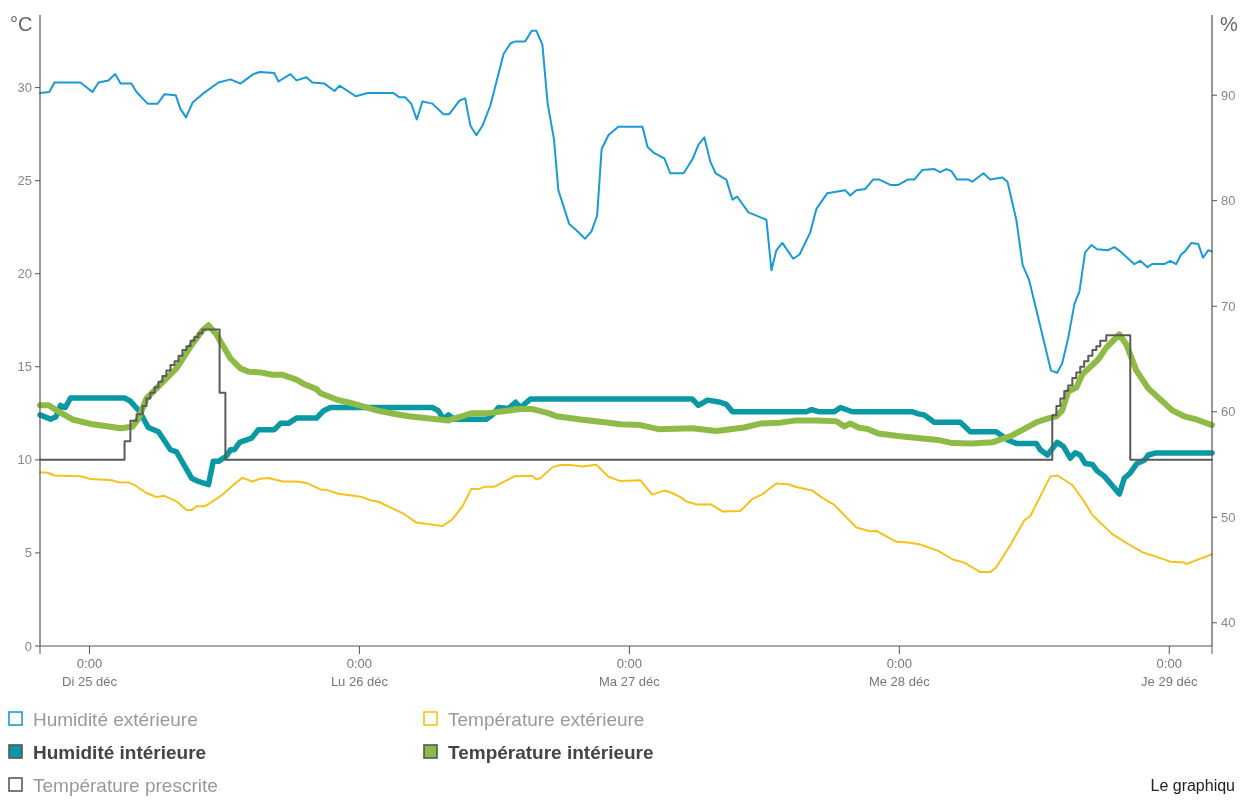 The height and width of the screenshot is (809, 1245). Describe the element at coordinates (1228, 95) in the screenshot. I see `y2-tick-label: 90` at that location.